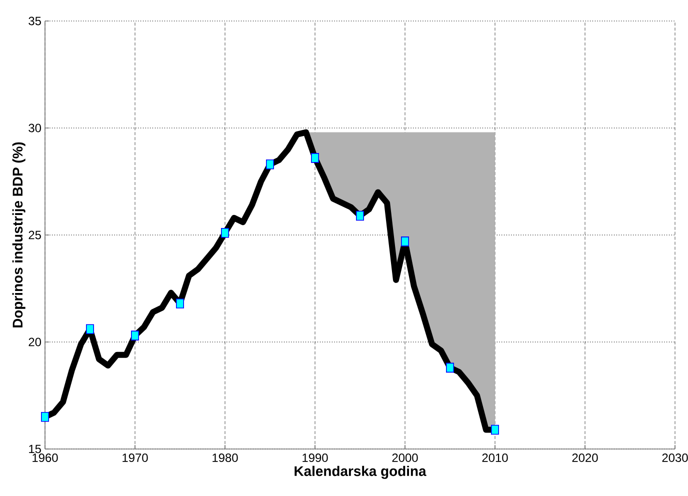  What do you see at coordinates (19, 235) in the screenshot?
I see `y-axis-title: Doprinos industrije BDP (%)` at bounding box center [19, 235].